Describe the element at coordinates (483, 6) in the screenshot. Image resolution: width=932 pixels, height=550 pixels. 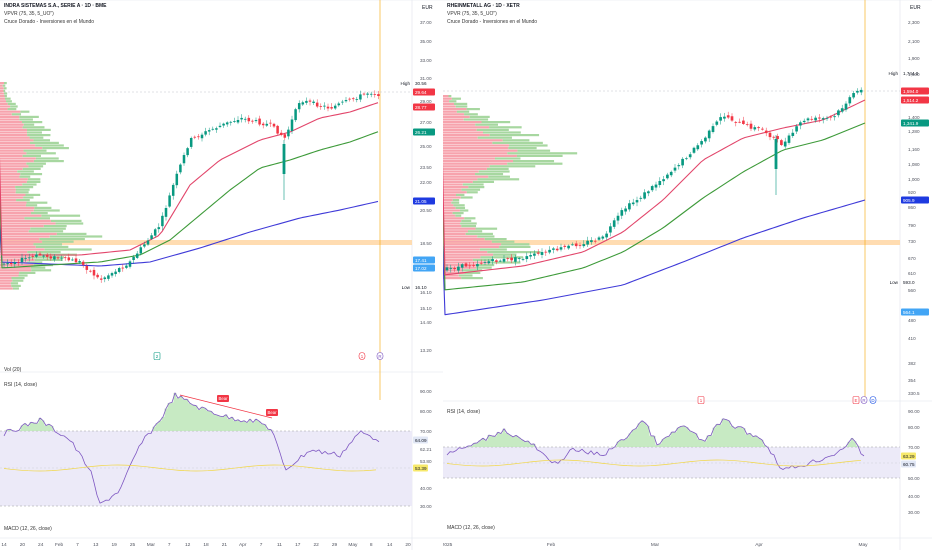
I see `symbol-title: RHEINMETALL AG · 1D · XETR` at that location.